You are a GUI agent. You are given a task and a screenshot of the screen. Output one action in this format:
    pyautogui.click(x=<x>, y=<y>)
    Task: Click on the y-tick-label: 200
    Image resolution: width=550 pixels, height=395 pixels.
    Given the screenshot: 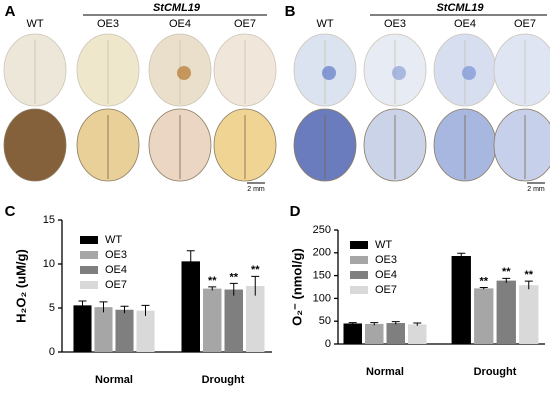 What is the action you would take?
    pyautogui.click(x=322, y=253)
    